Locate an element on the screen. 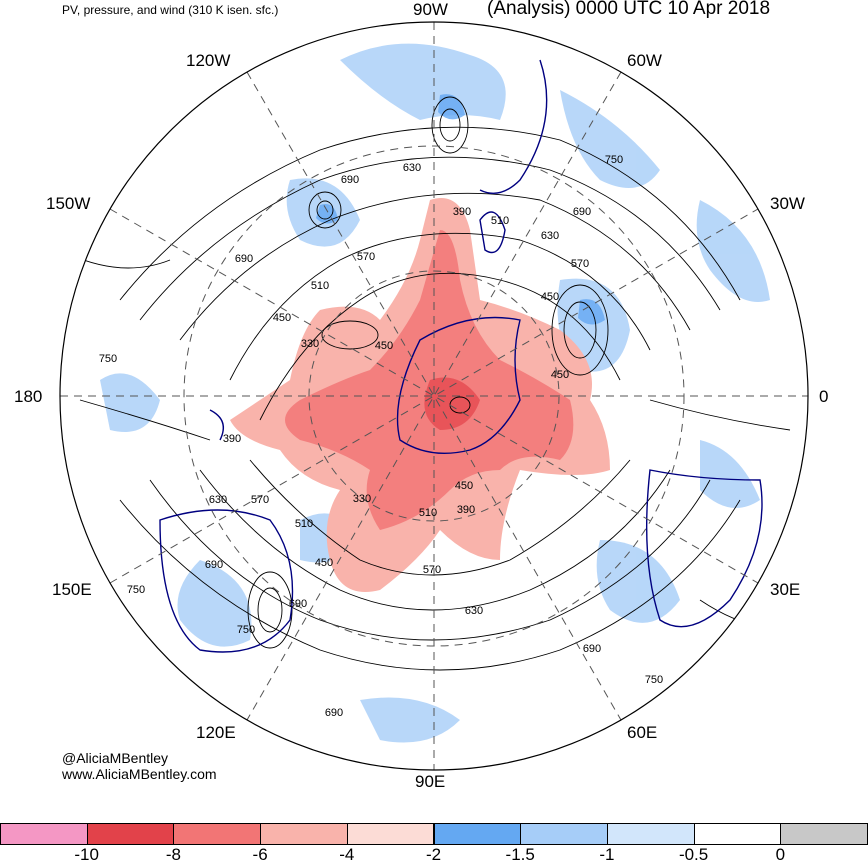 This screenshot has height=865, width=868. colorbar-label: -2 is located at coordinates (433, 854).